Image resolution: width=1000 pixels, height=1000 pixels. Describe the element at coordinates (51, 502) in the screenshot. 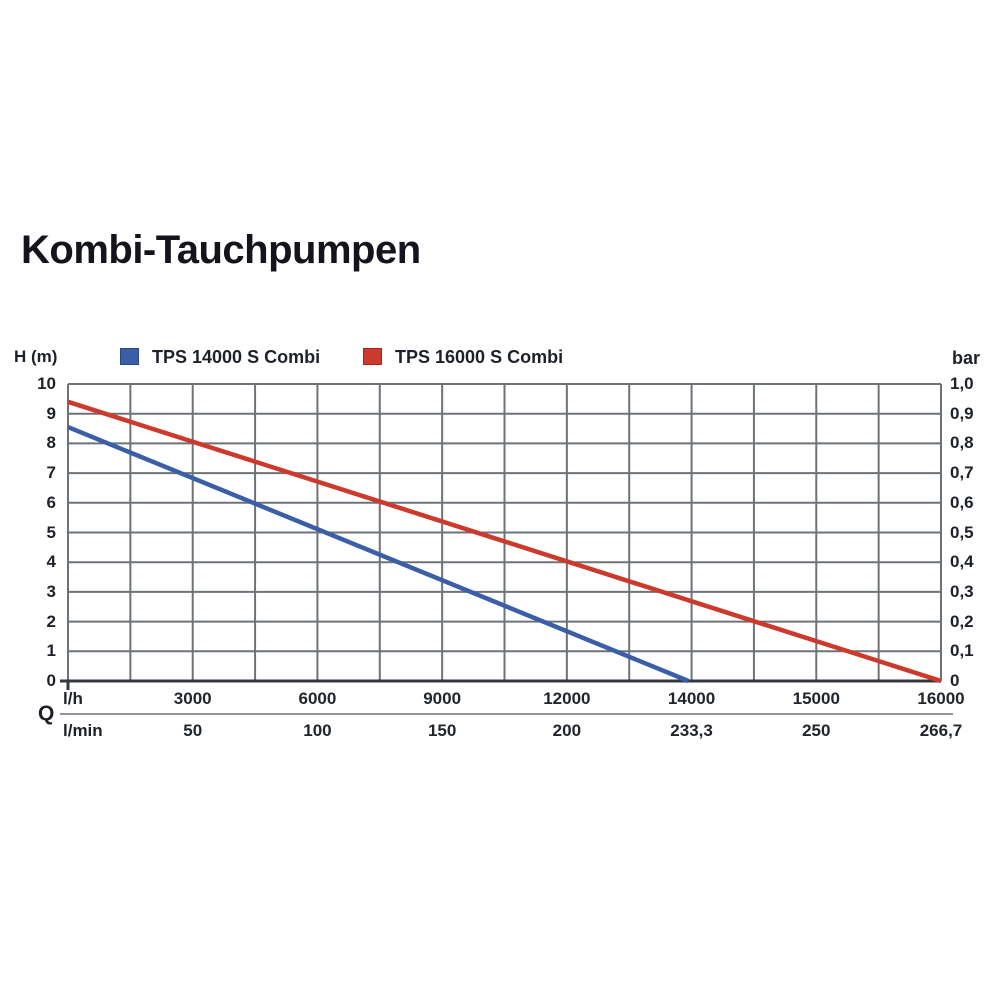

I see `y-left-tick-label: 6` at that location.